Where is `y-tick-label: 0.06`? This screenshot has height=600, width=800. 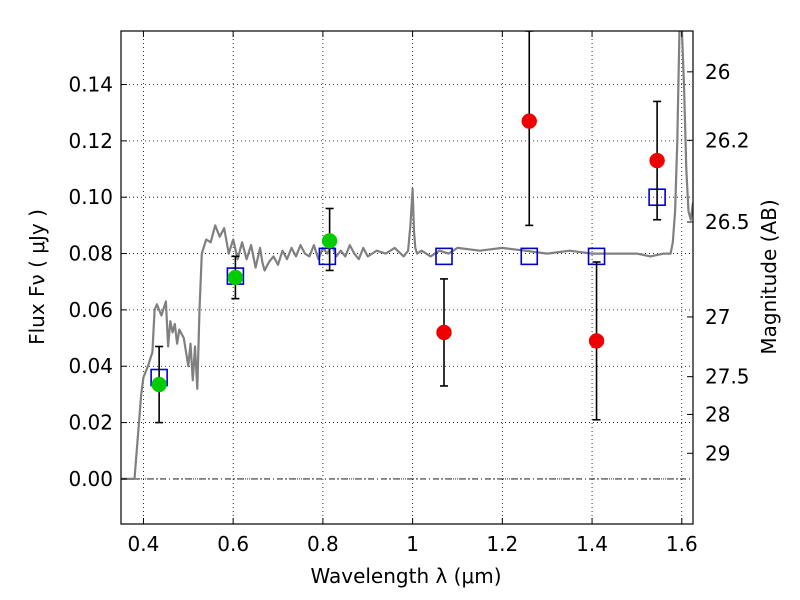
y-tick-label: 0.06 is located at coordinates (90, 310).